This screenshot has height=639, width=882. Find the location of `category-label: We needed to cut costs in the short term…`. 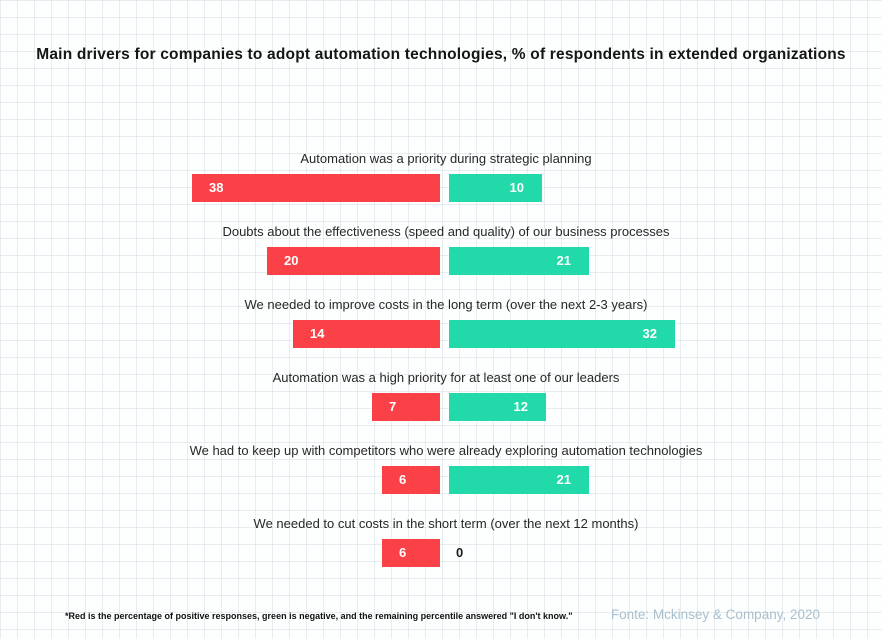

category-label: We needed to cut costs in the short term… is located at coordinates (446, 523).